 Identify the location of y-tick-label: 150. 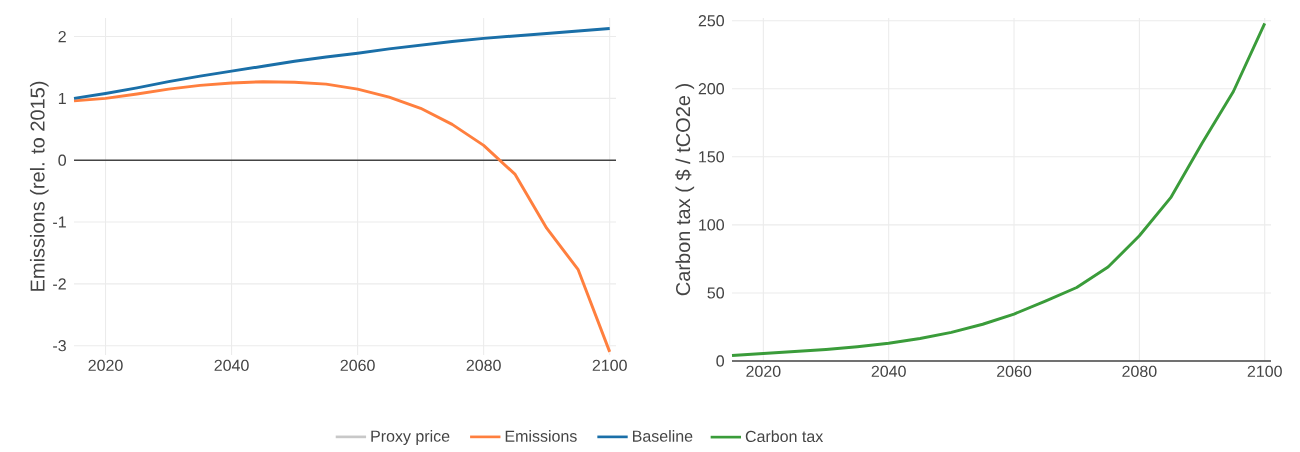
(712, 157).